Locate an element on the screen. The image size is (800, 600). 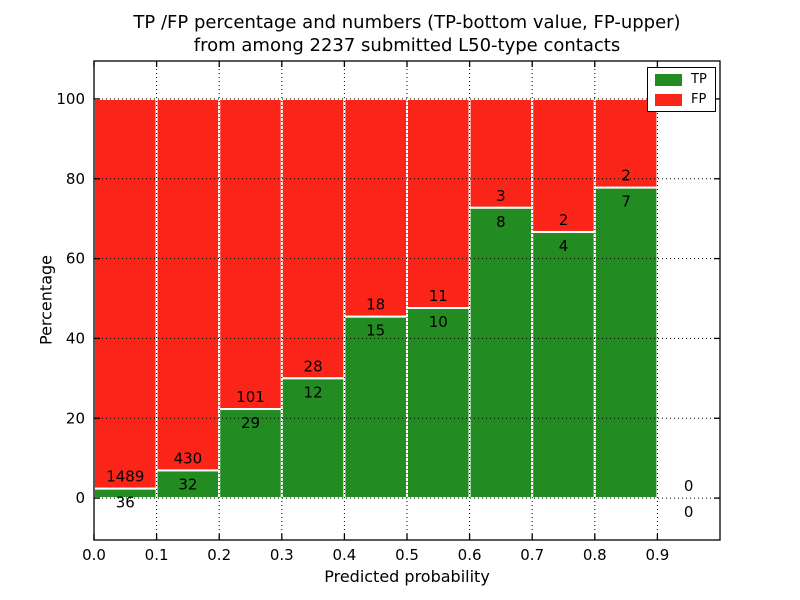
fp-count-label: 18 is located at coordinates (375, 305).